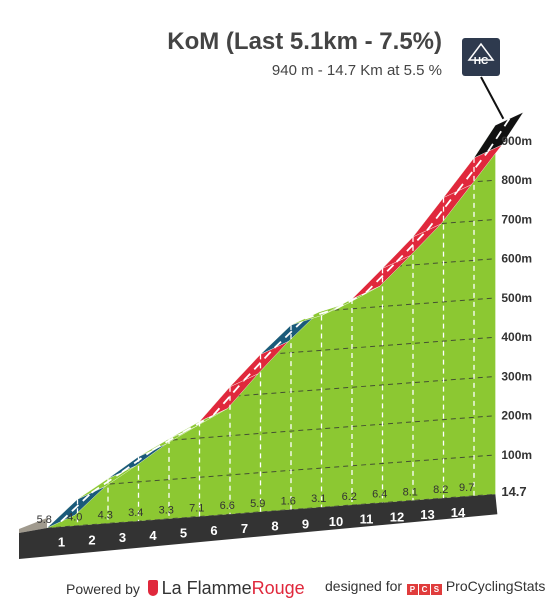 Image resolution: width=555 pixels, height=605 pixels. Describe the element at coordinates (135, 513) in the screenshot. I see `gradient-label: 3.4` at that location.